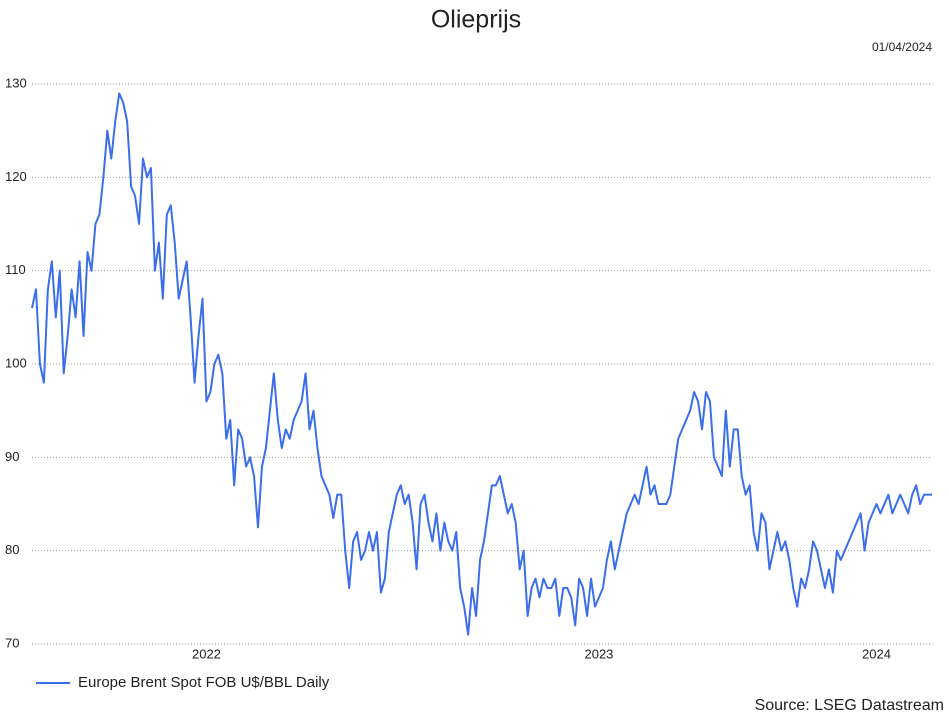 This screenshot has width=949, height=718. What do you see at coordinates (598, 653) in the screenshot?
I see `x-tick-label: 2023` at bounding box center [598, 653].